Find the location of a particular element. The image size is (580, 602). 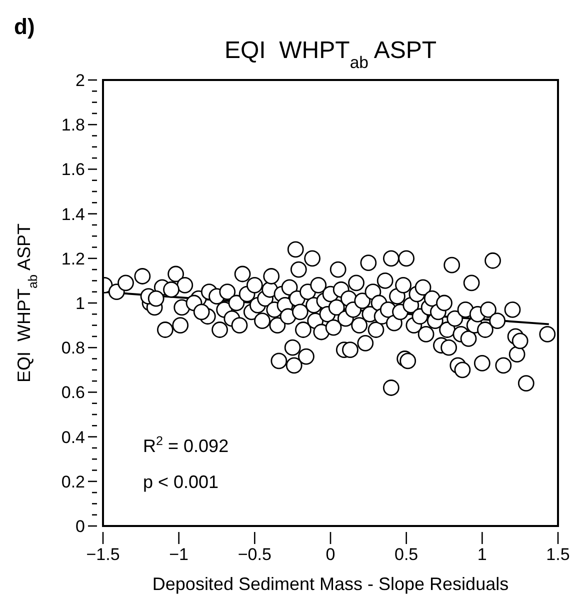

x-tick-label: −0.5 is located at coordinates (255, 554).